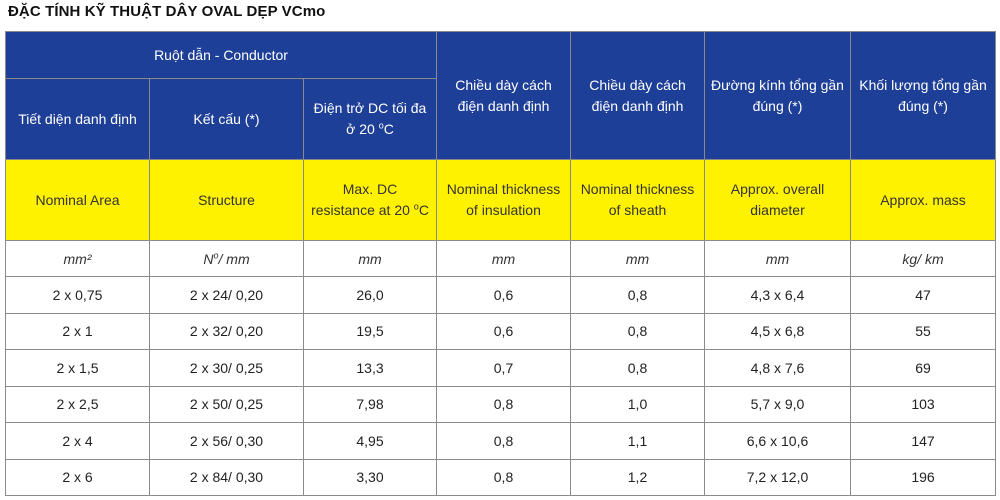 The width and height of the screenshot is (1000, 500). Describe the element at coordinates (77, 258) in the screenshot. I see `unit-nominal-area: mm²` at that location.